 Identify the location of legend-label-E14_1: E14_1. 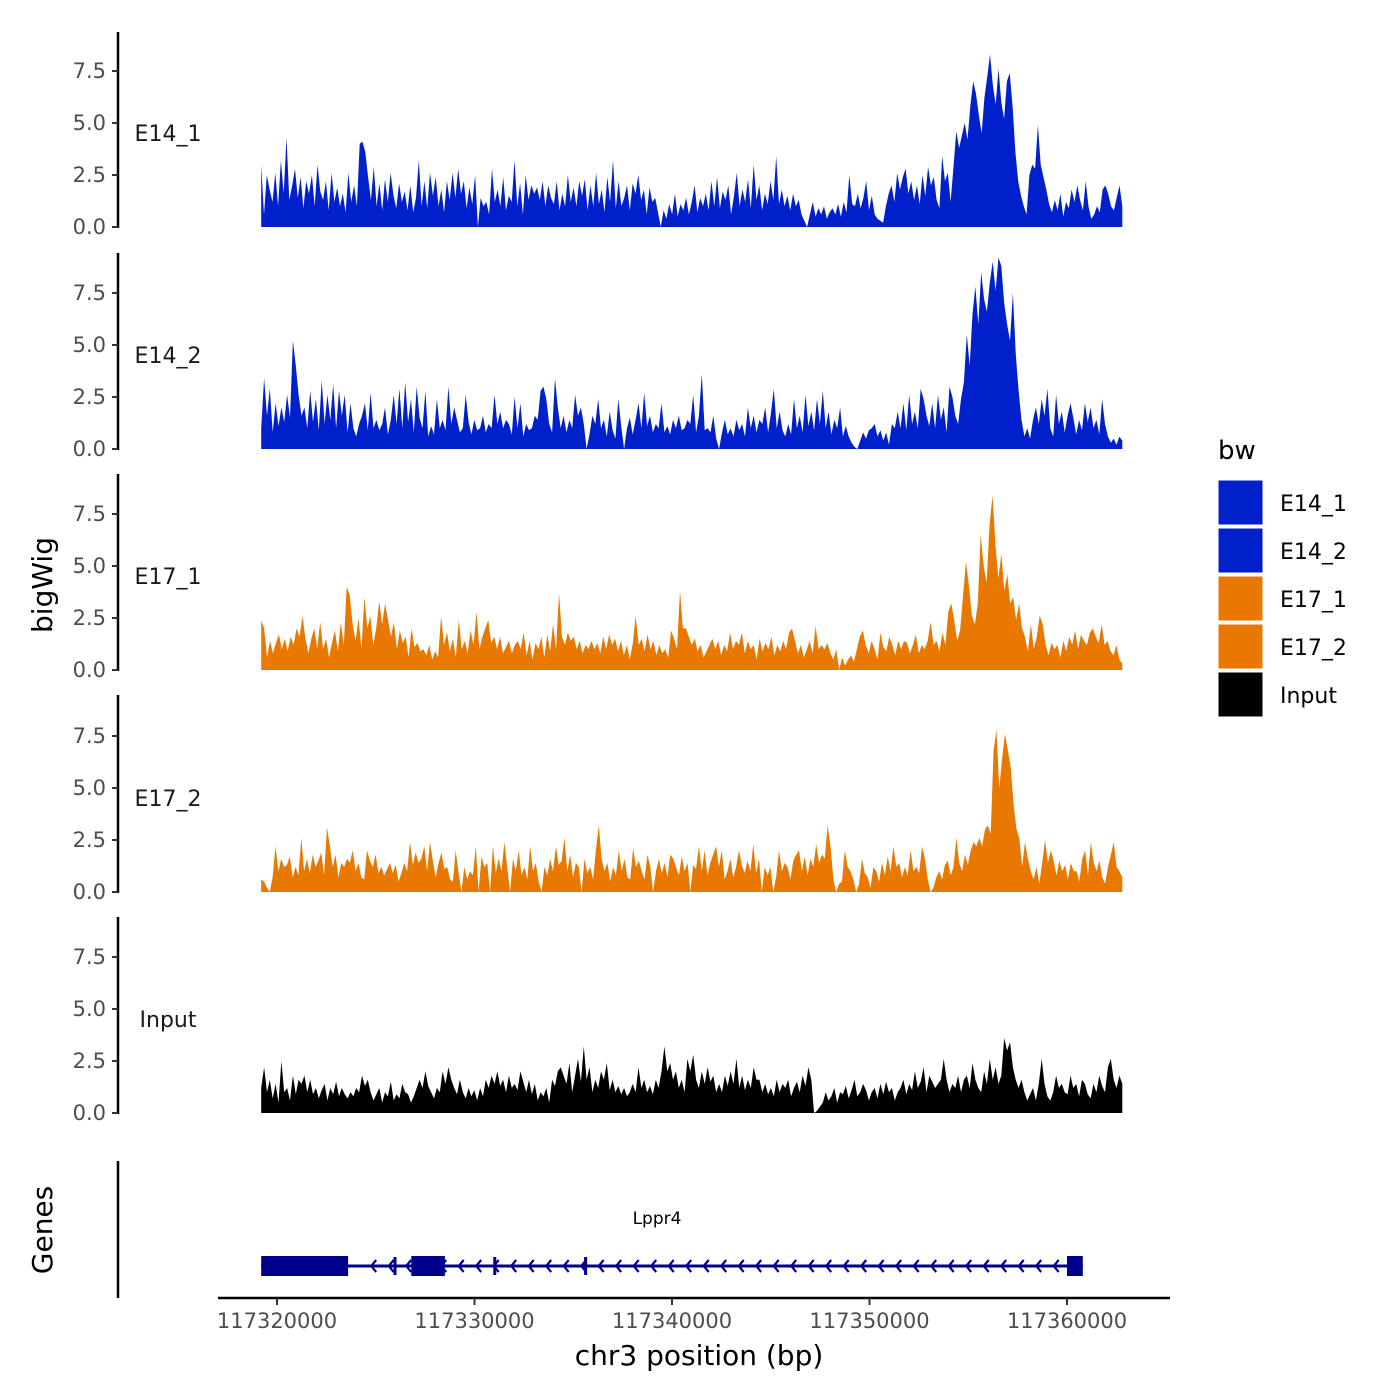
(1313, 504).